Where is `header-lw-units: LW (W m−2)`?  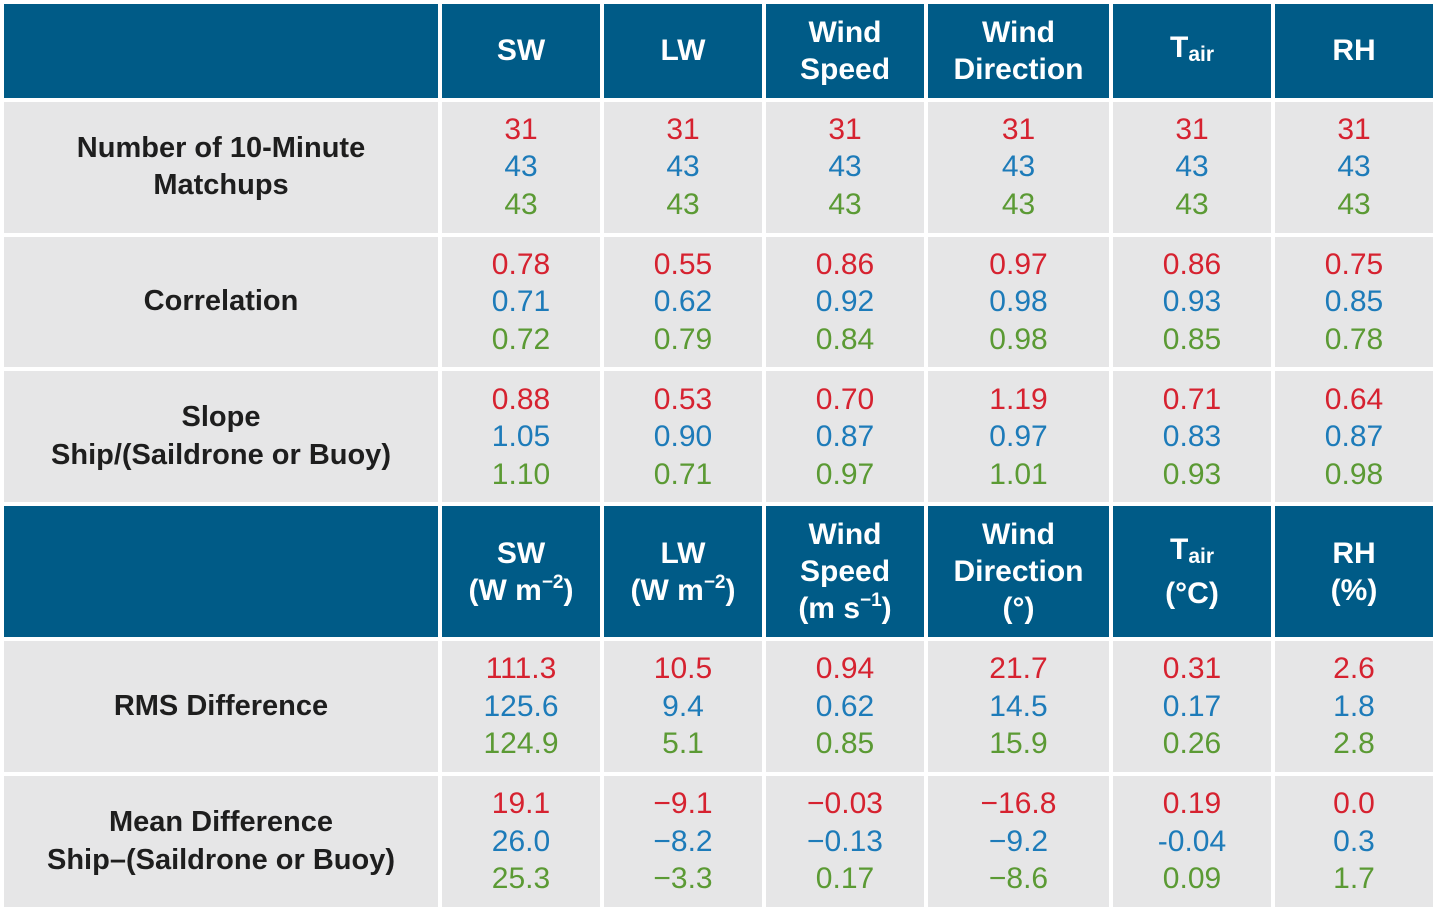 header-lw-units: LW (W m−2) is located at coordinates (683, 572).